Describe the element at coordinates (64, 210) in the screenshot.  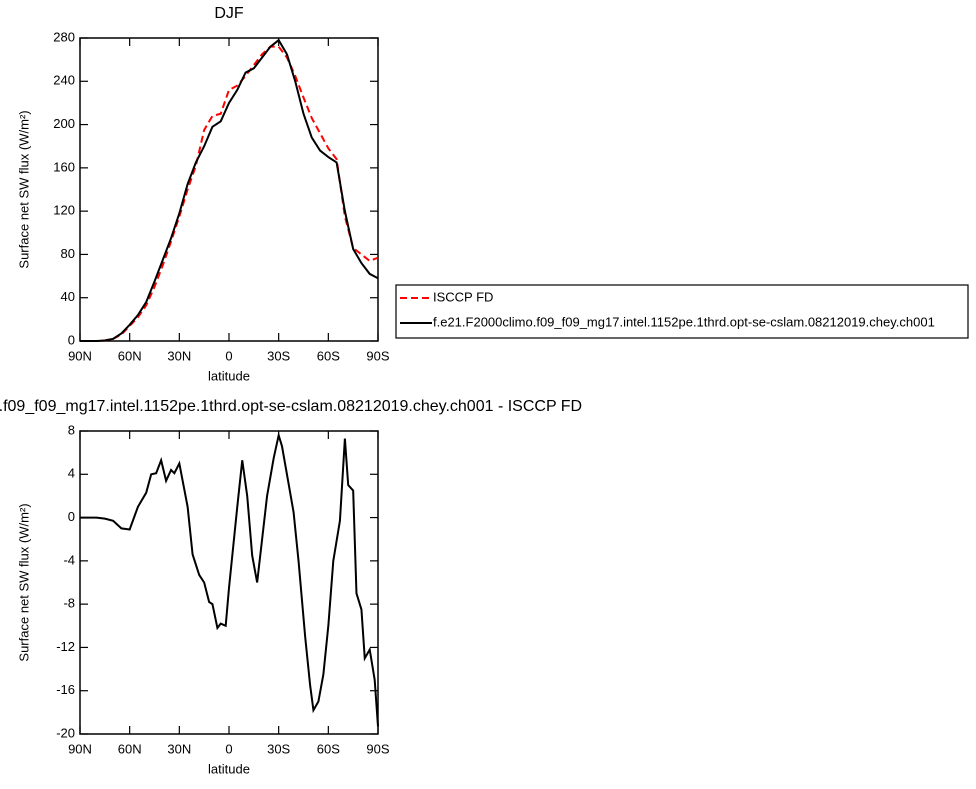
I see `y-tick-label: 120` at that location.